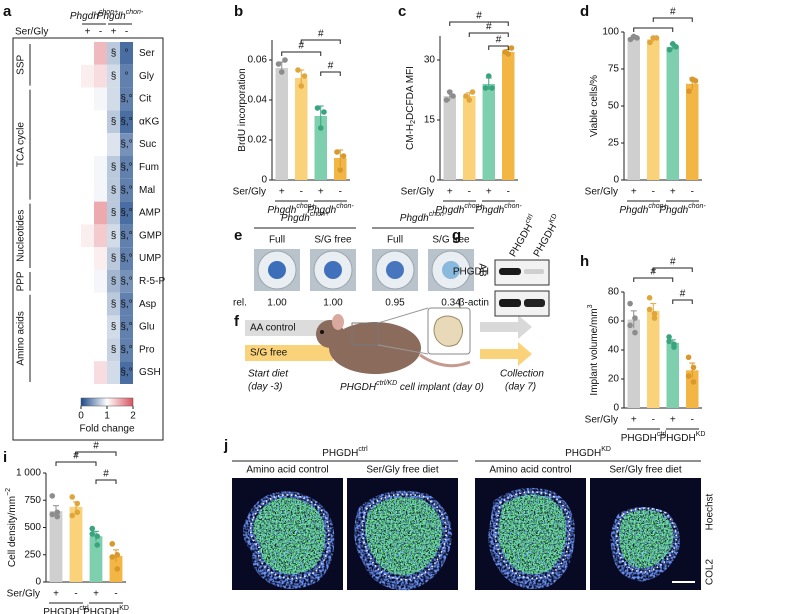  I want to click on condition-label: Ser/Gly free diet, so click(645, 470).